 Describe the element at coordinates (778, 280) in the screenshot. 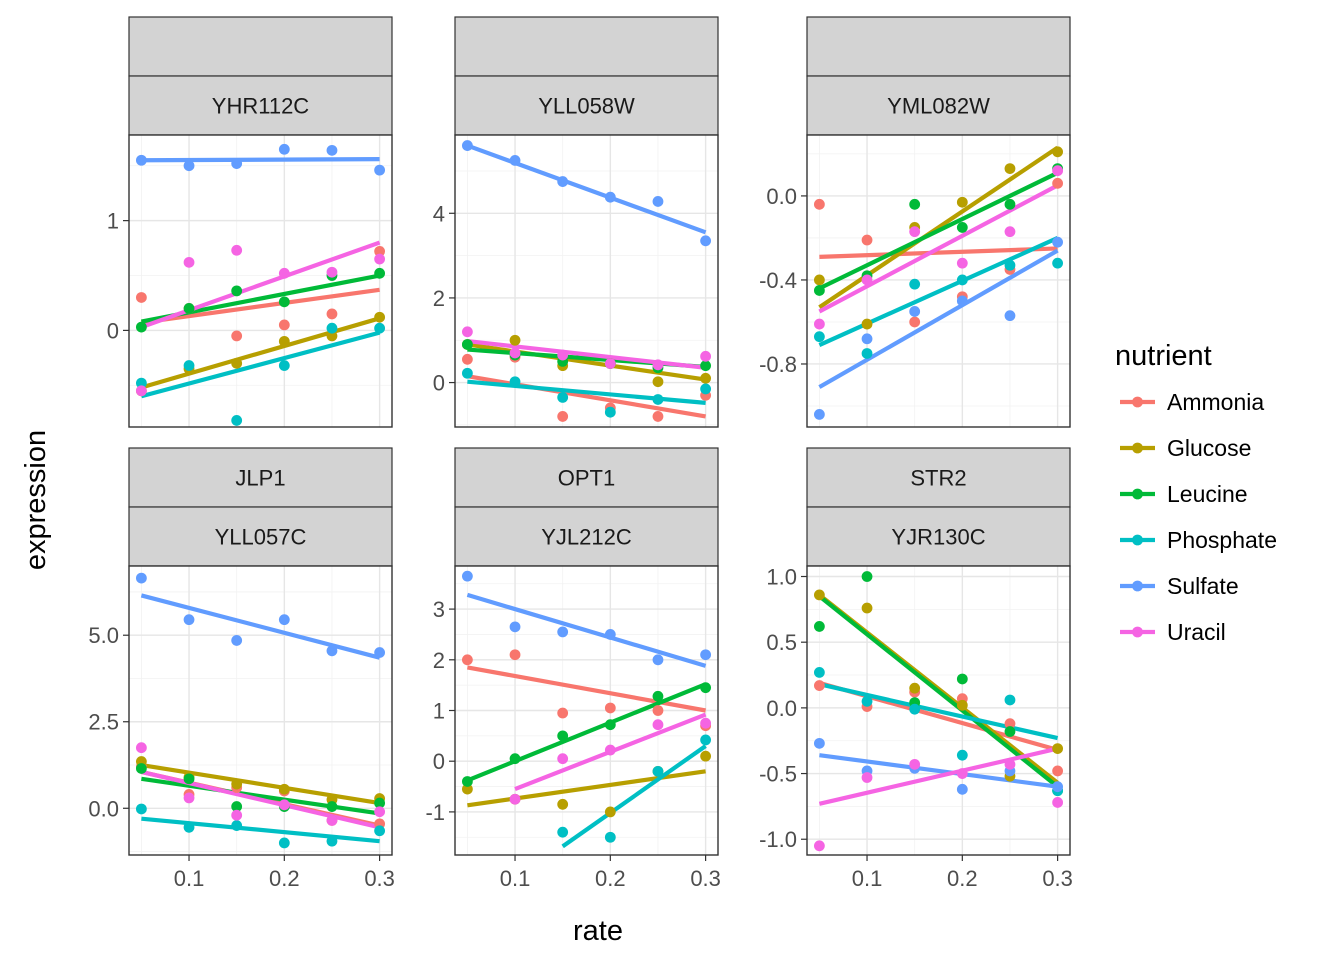

I see `y-tick-label: -0.4` at that location.